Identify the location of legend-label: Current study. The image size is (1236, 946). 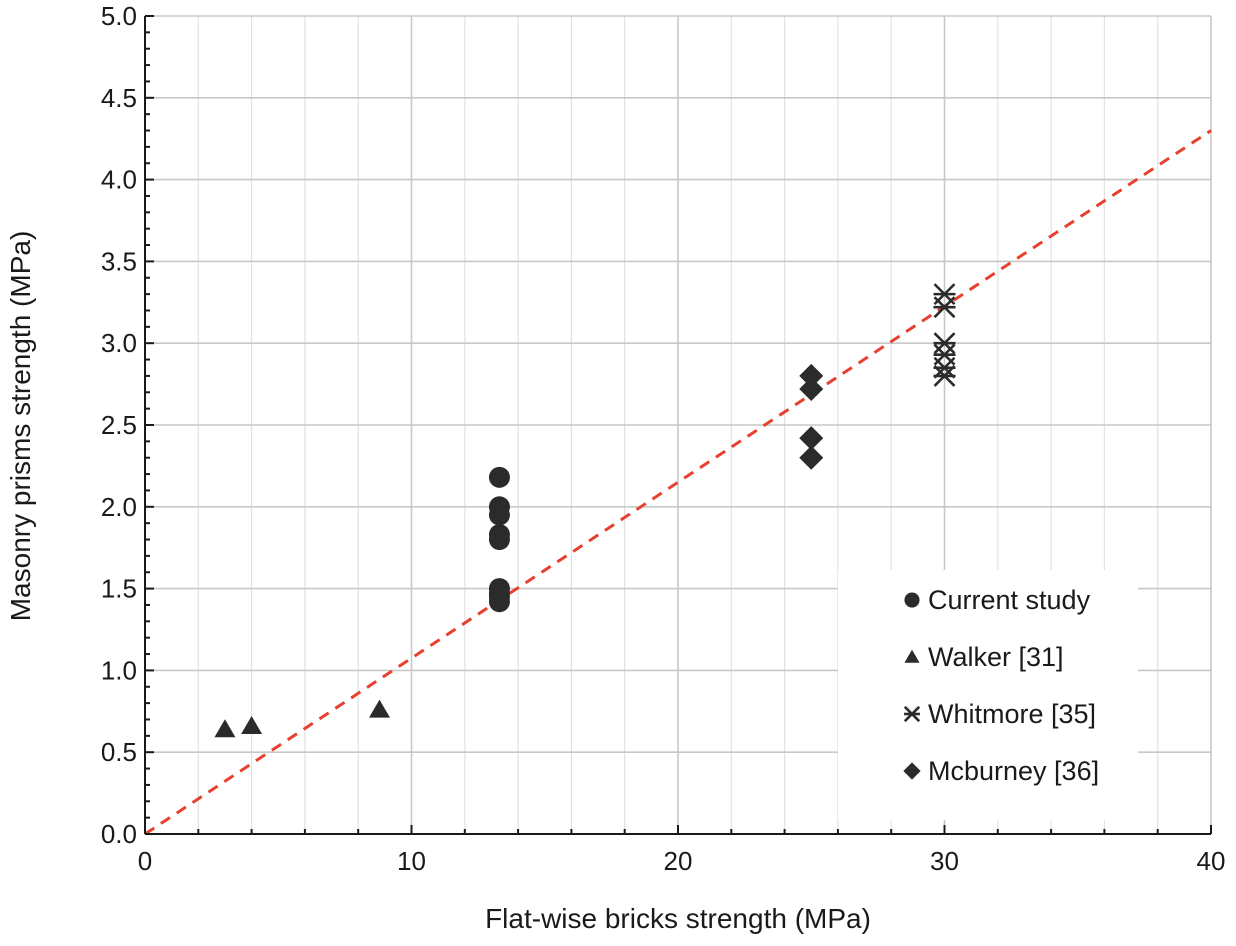
(1009, 600).